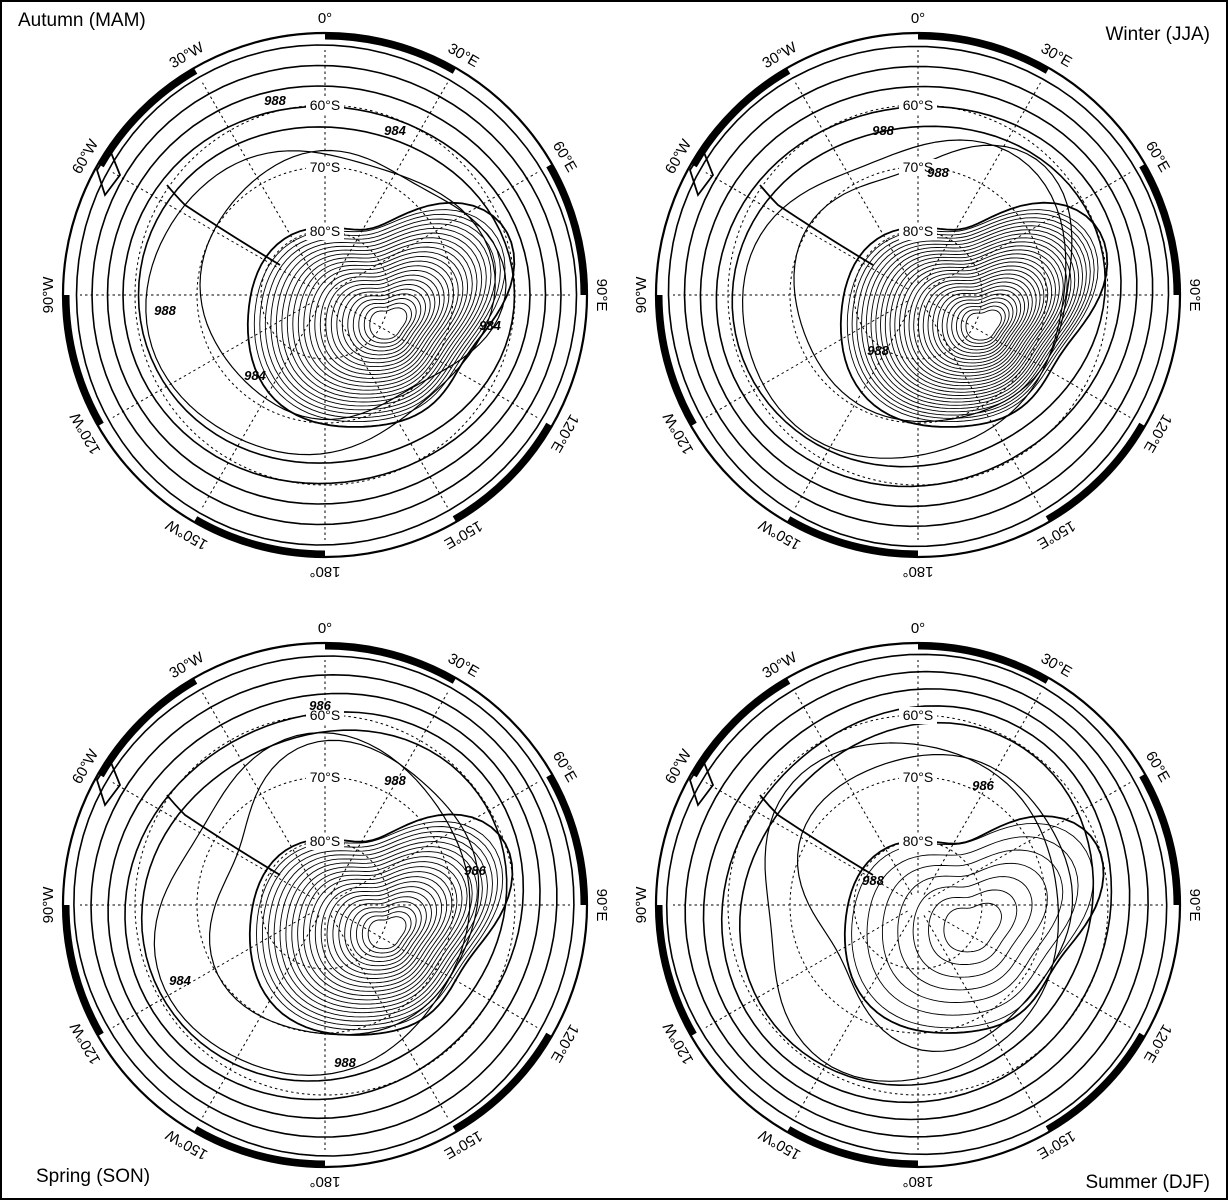 Image resolution: width=1228 pixels, height=1200 pixels. Describe the element at coordinates (490, 325) in the screenshot. I see `isobar-value-label: 984` at that location.